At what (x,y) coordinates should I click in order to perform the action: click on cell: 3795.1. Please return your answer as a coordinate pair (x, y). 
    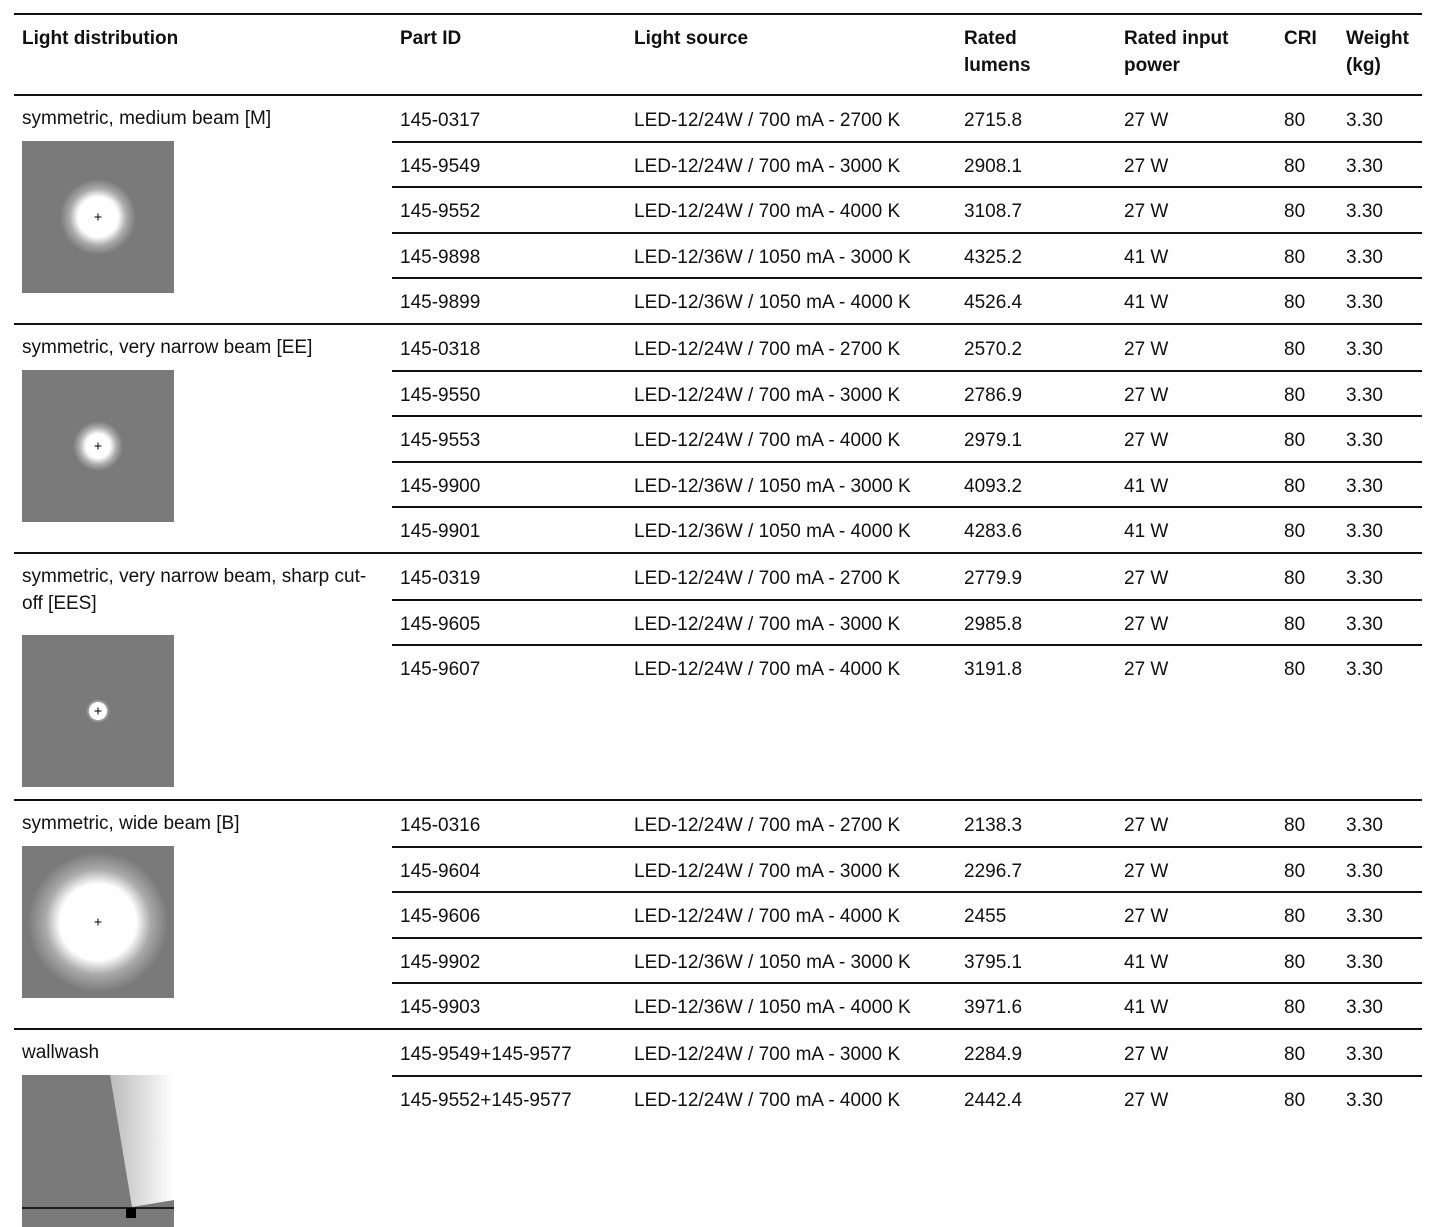
    Looking at the image, I should click on (993, 962).